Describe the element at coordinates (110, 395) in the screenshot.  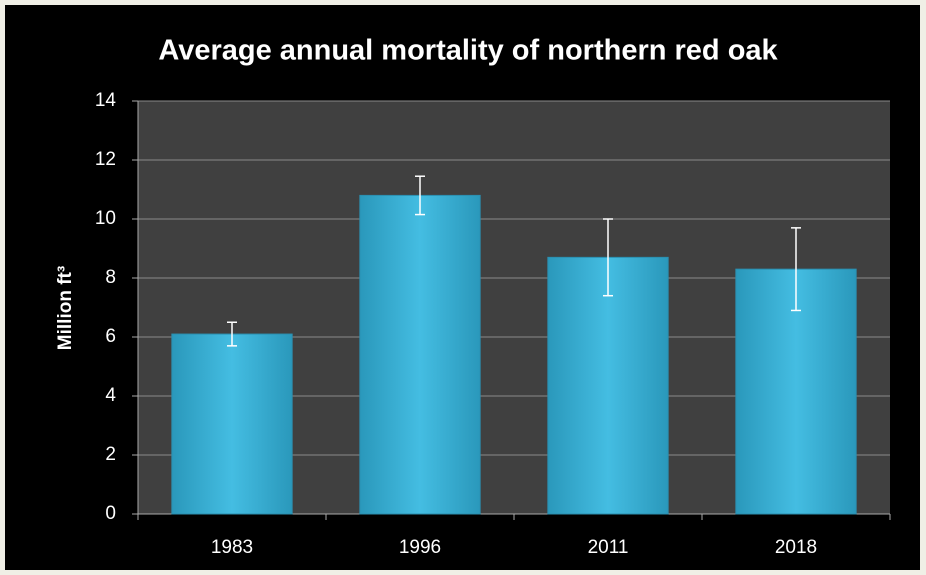
I see `y-tick-label: 4` at that location.